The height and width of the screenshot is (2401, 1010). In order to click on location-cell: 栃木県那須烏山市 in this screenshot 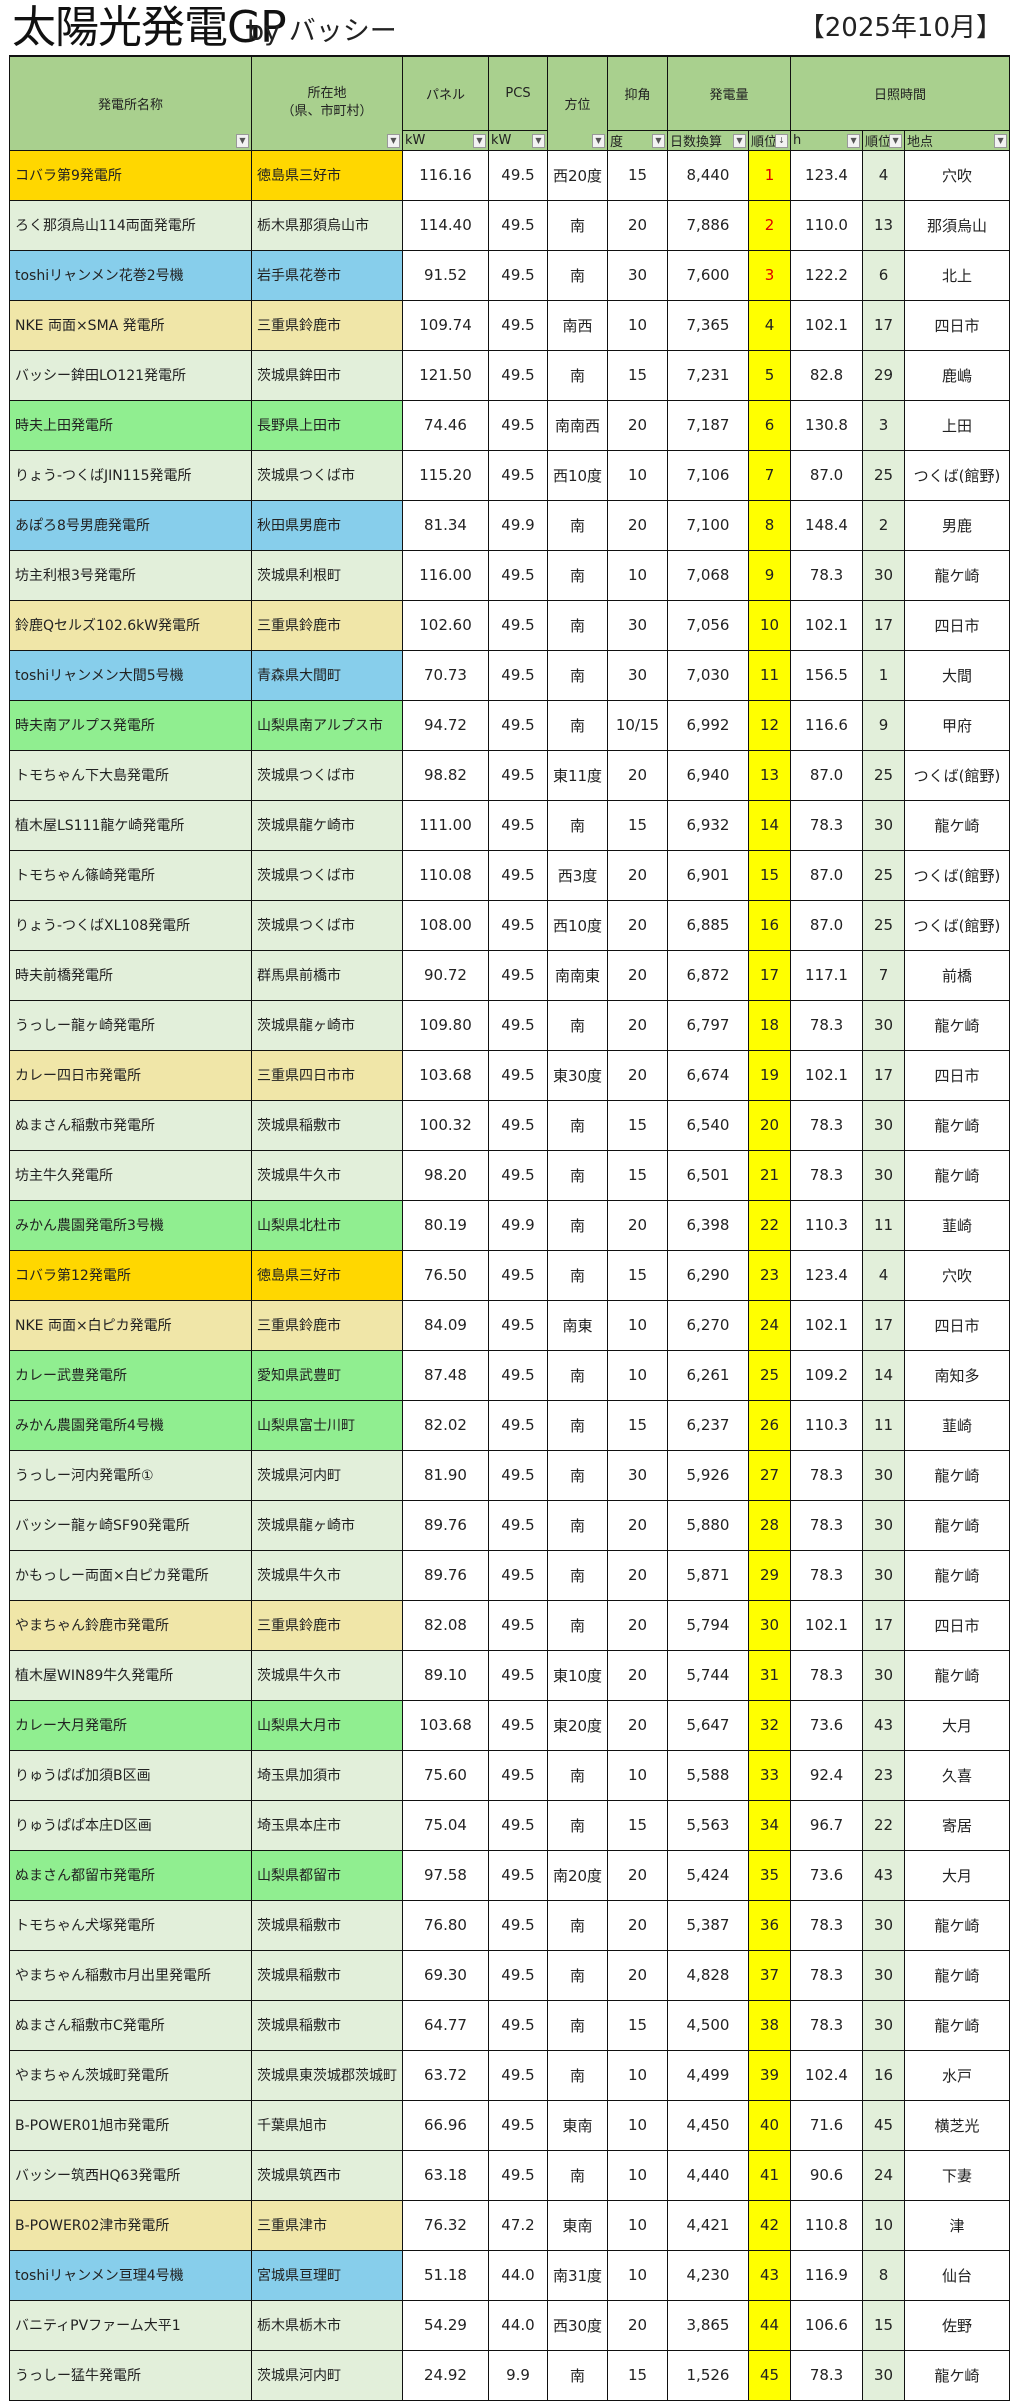, I will do `click(327, 225)`.